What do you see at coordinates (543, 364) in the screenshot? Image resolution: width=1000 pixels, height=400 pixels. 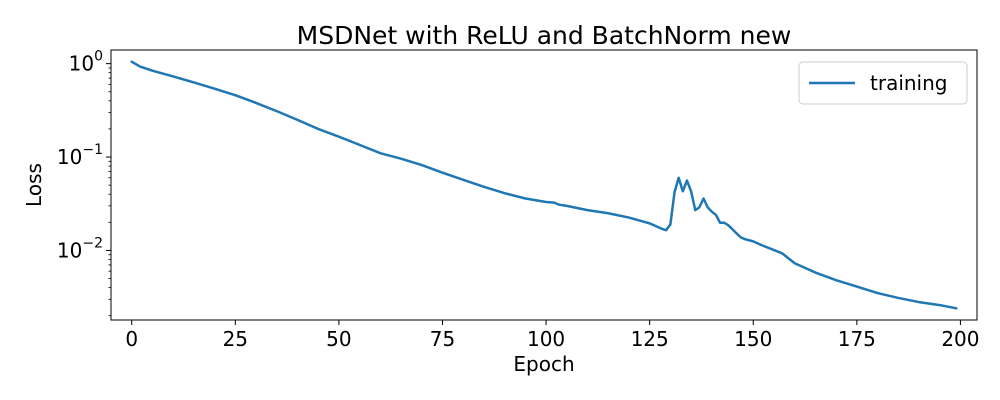 I see `x-axis-label: Epoch` at bounding box center [543, 364].